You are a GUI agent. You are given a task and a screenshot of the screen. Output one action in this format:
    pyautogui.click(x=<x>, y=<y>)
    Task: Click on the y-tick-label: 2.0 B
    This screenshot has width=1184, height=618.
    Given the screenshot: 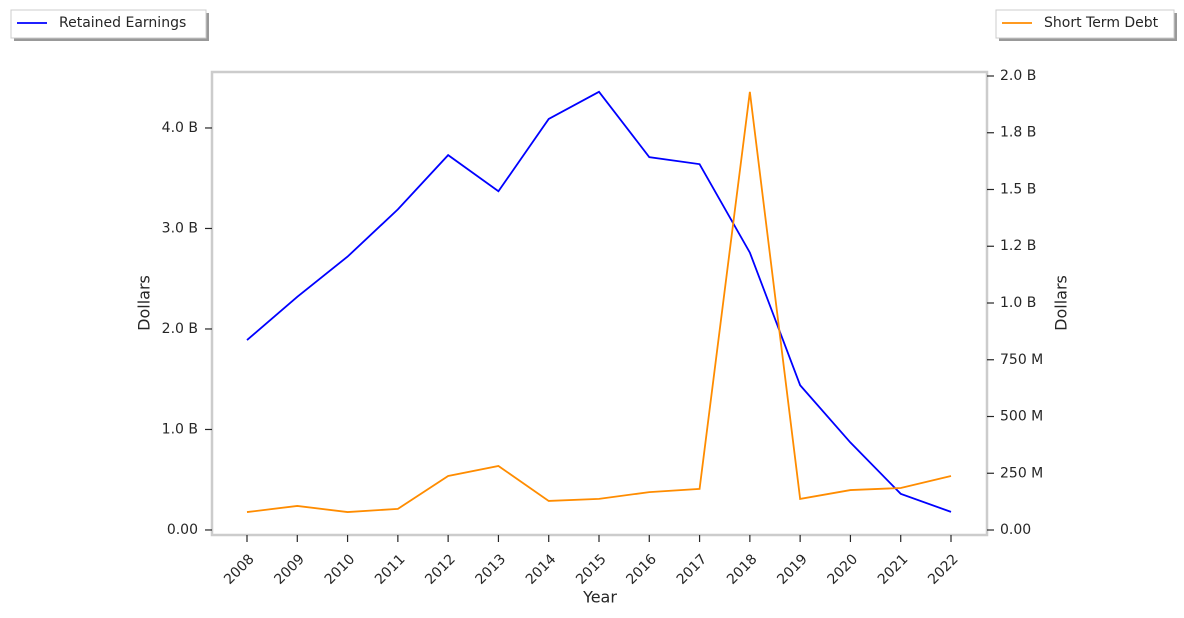 What is the action you would take?
    pyautogui.click(x=180, y=329)
    